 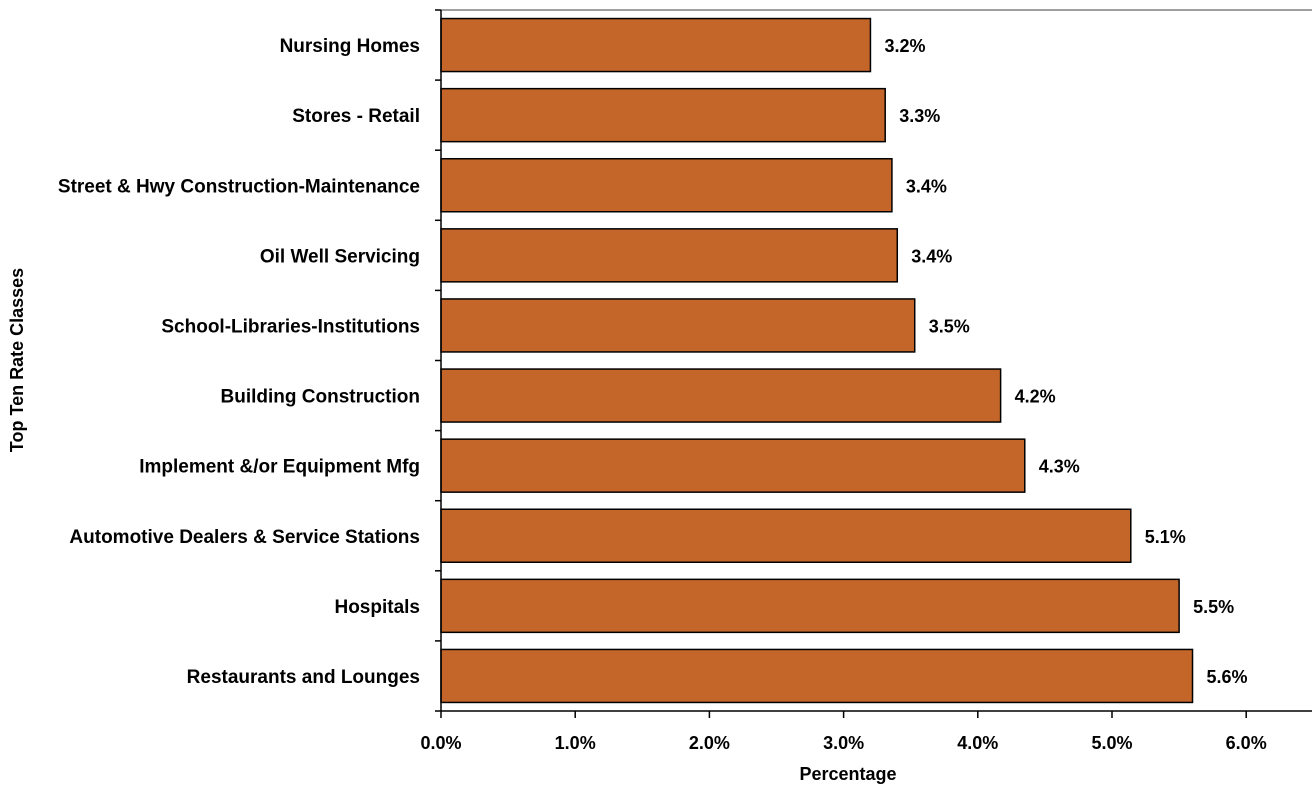 What do you see at coordinates (847, 774) in the screenshot?
I see `x-axis-title: Percentage` at bounding box center [847, 774].